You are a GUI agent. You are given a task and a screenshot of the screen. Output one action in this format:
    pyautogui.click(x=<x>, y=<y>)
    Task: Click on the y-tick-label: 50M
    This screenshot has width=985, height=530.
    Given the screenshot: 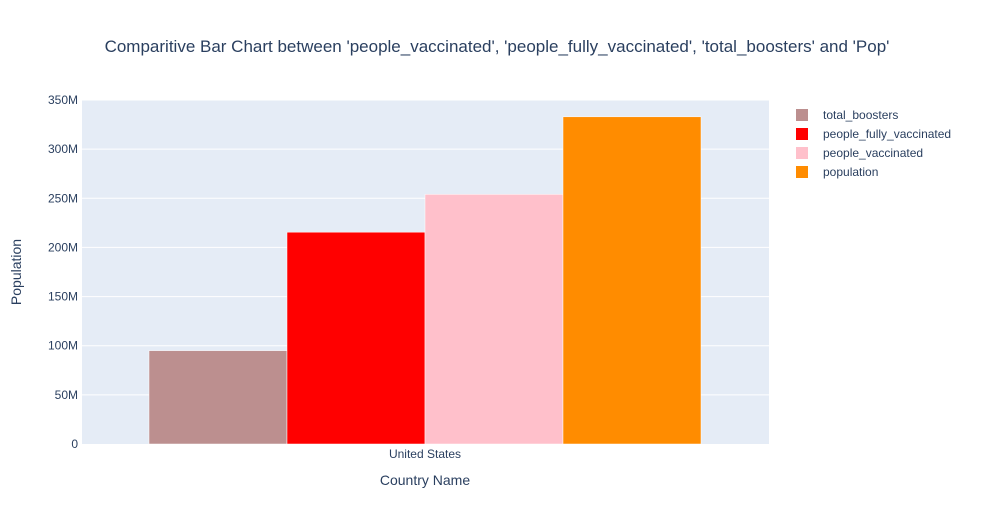 What is the action you would take?
    pyautogui.click(x=66, y=395)
    